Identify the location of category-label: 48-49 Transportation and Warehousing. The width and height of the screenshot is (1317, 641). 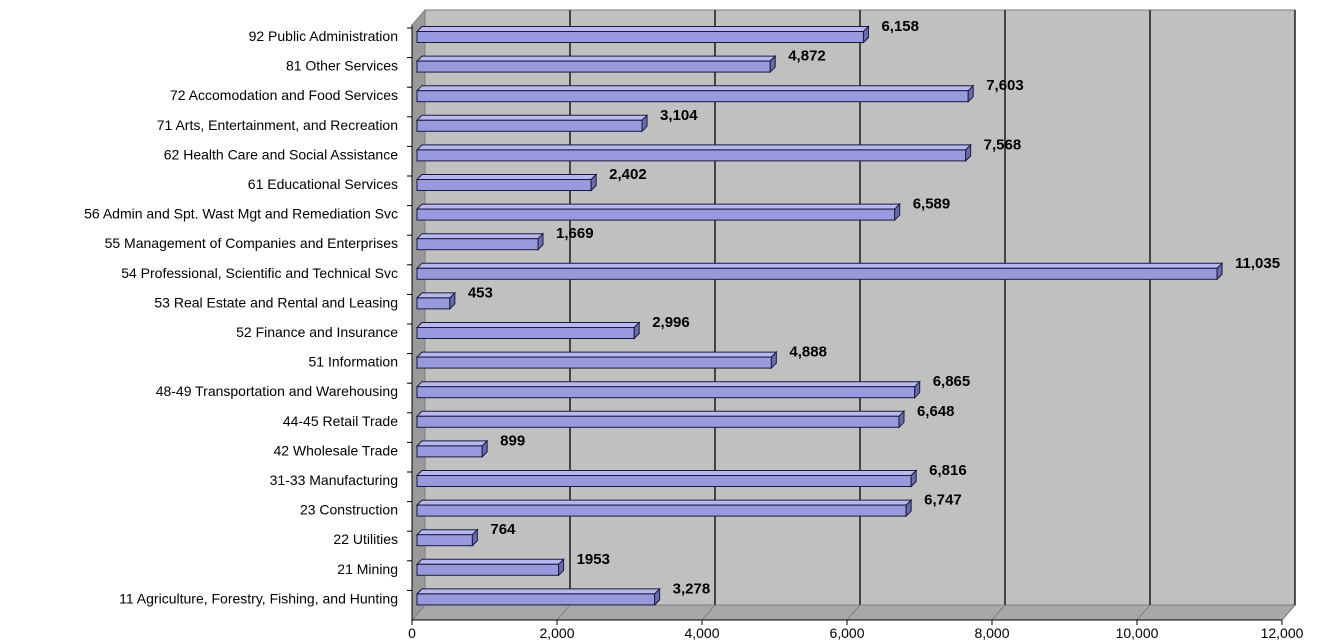
(277, 391).